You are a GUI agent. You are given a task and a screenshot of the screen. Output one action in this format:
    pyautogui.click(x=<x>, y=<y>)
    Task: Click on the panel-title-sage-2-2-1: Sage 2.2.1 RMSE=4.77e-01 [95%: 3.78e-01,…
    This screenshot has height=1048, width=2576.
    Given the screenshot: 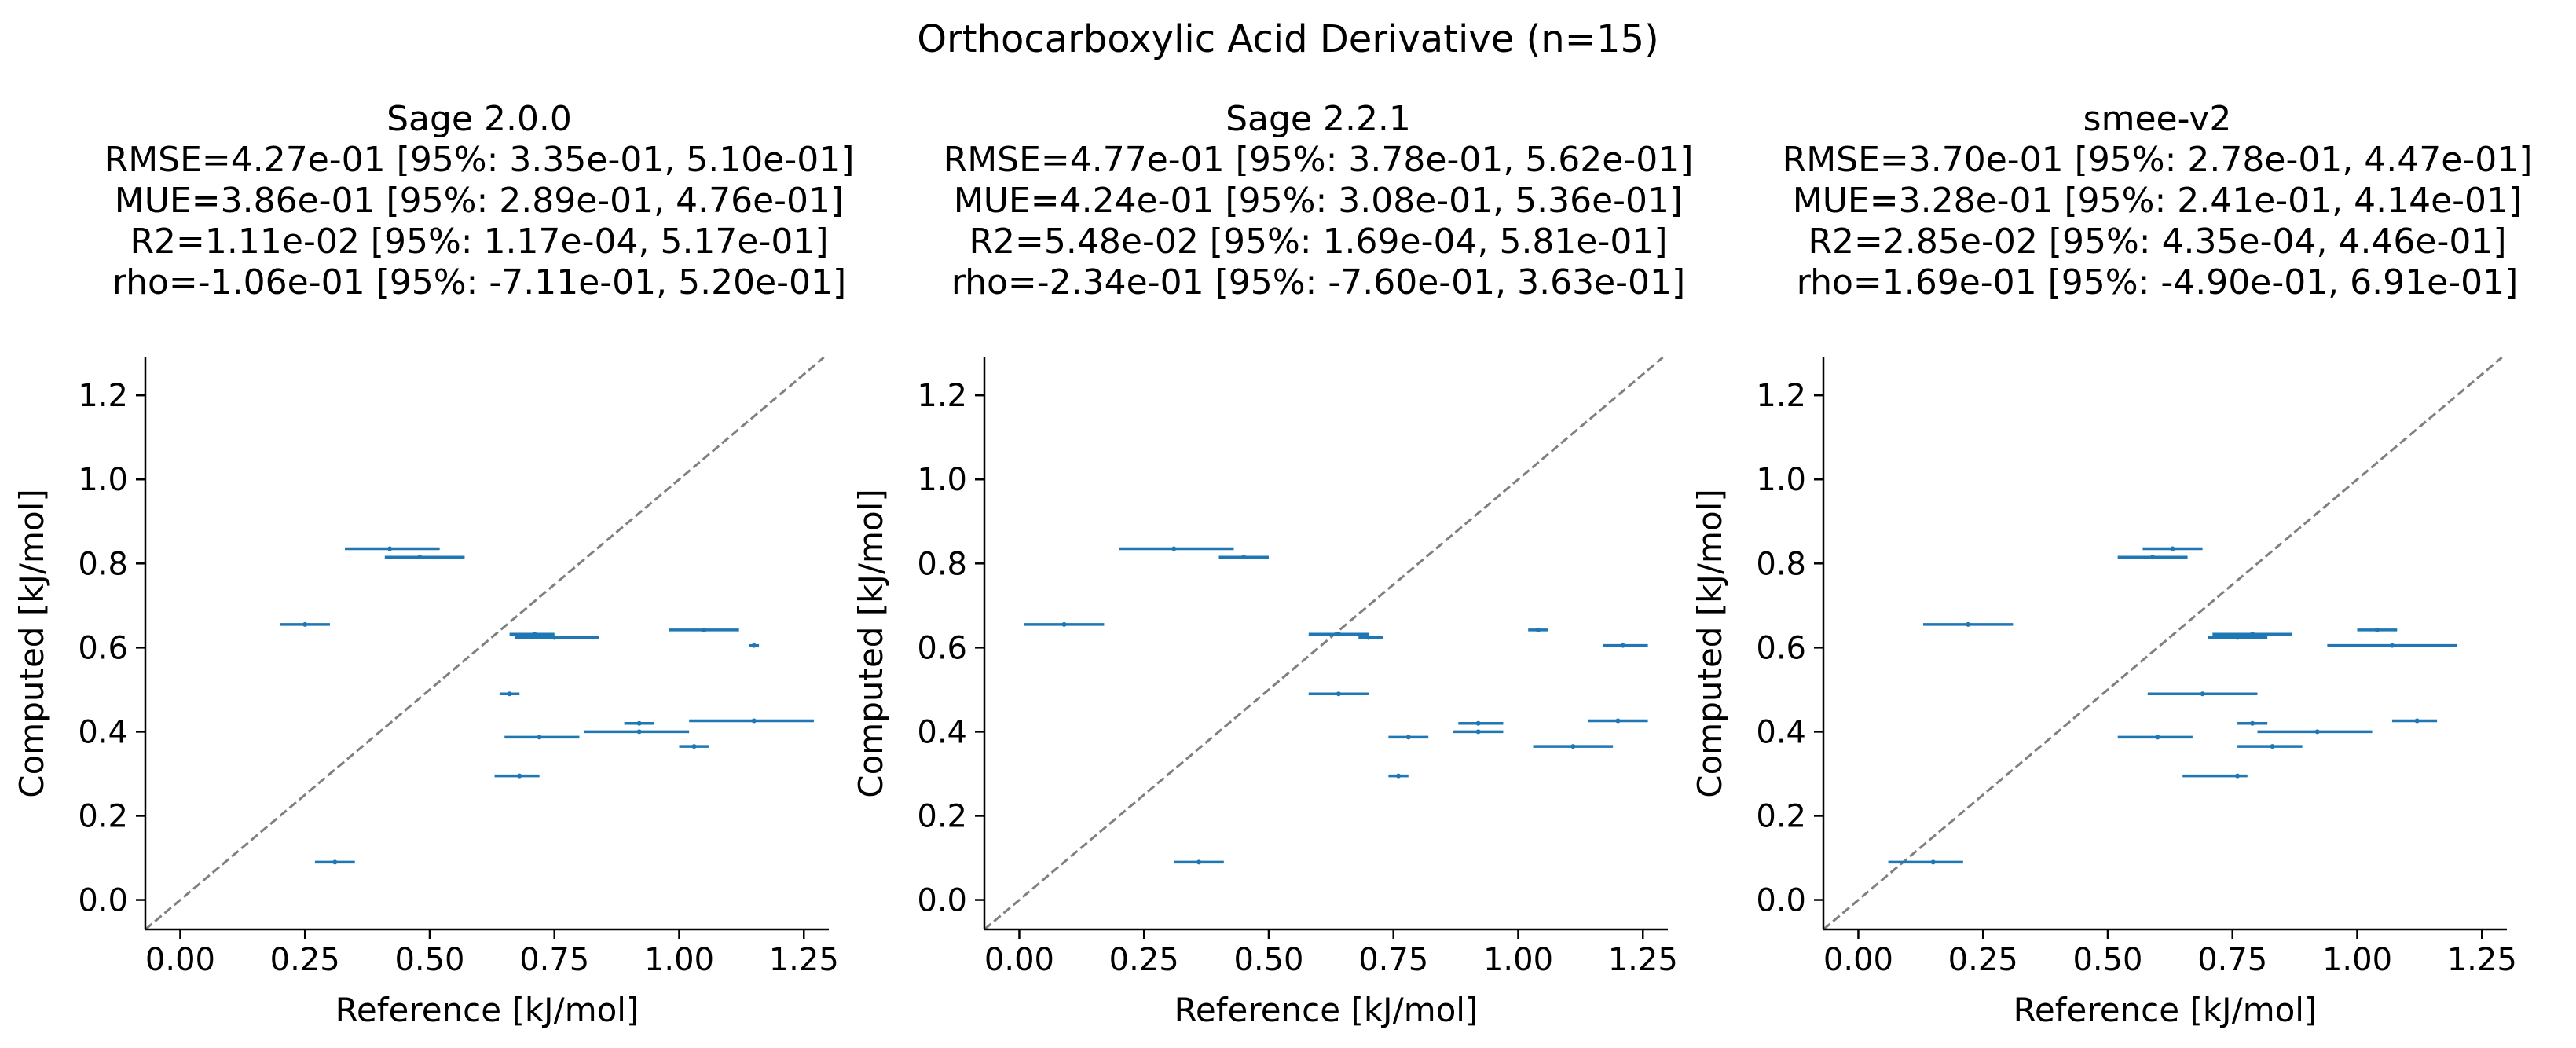 What is the action you would take?
    pyautogui.click(x=1318, y=201)
    